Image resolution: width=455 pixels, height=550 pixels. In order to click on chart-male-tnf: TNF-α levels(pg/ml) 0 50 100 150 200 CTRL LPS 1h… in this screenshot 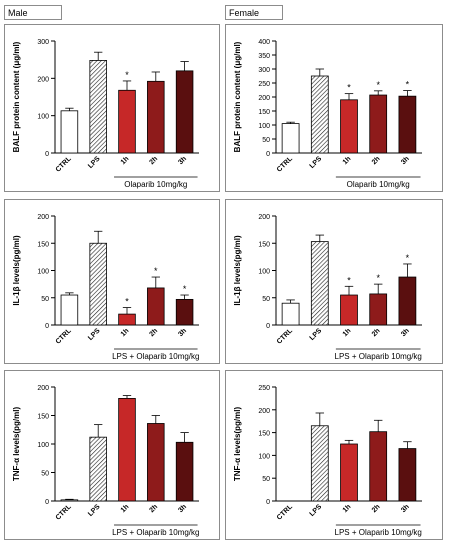, I will do `click(105, 461)`.